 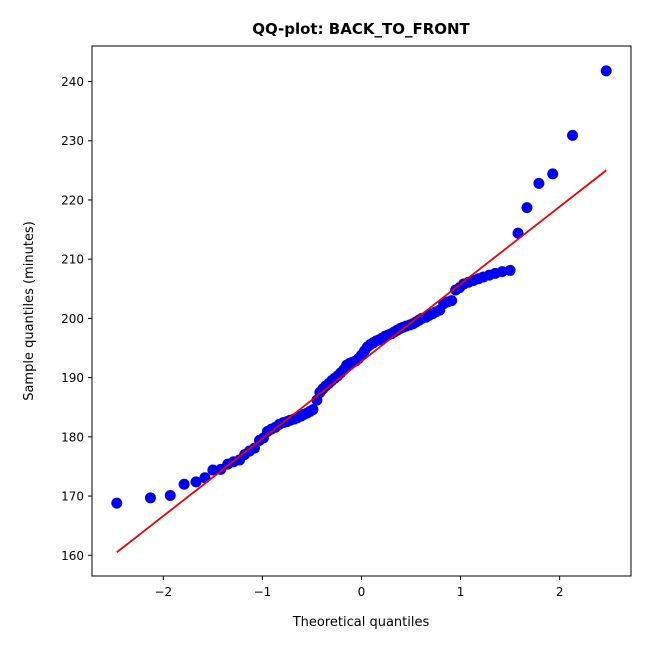 I want to click on x-tick-label: 0, so click(x=362, y=592).